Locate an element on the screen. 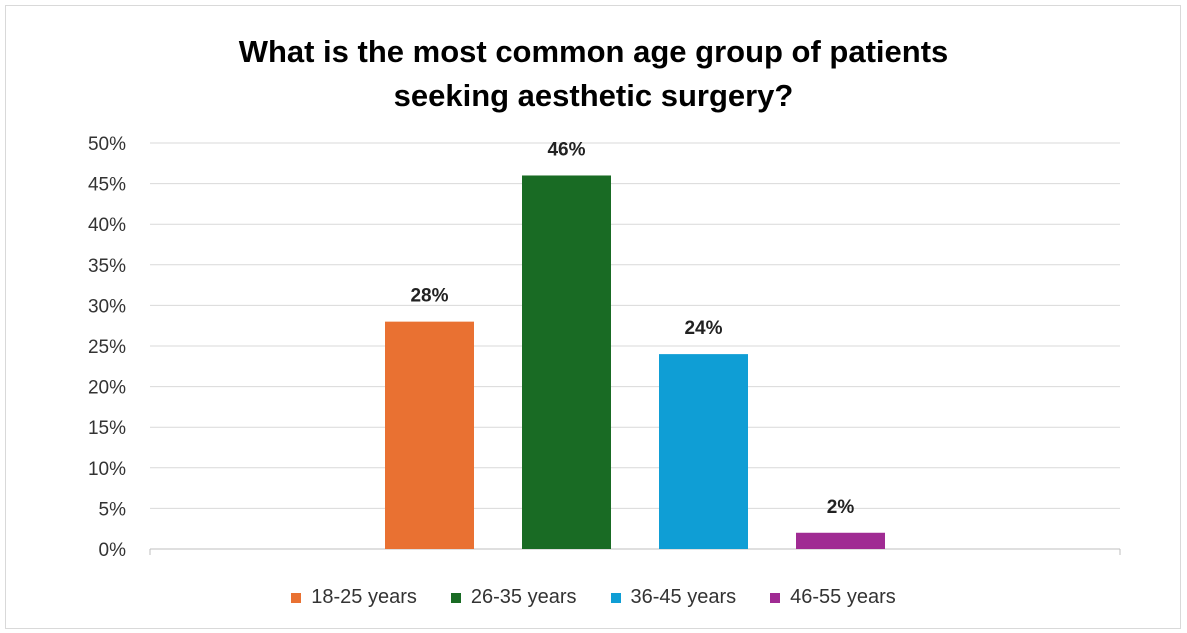 The image size is (1187, 633). legend-label: 18-25 years is located at coordinates (364, 597).